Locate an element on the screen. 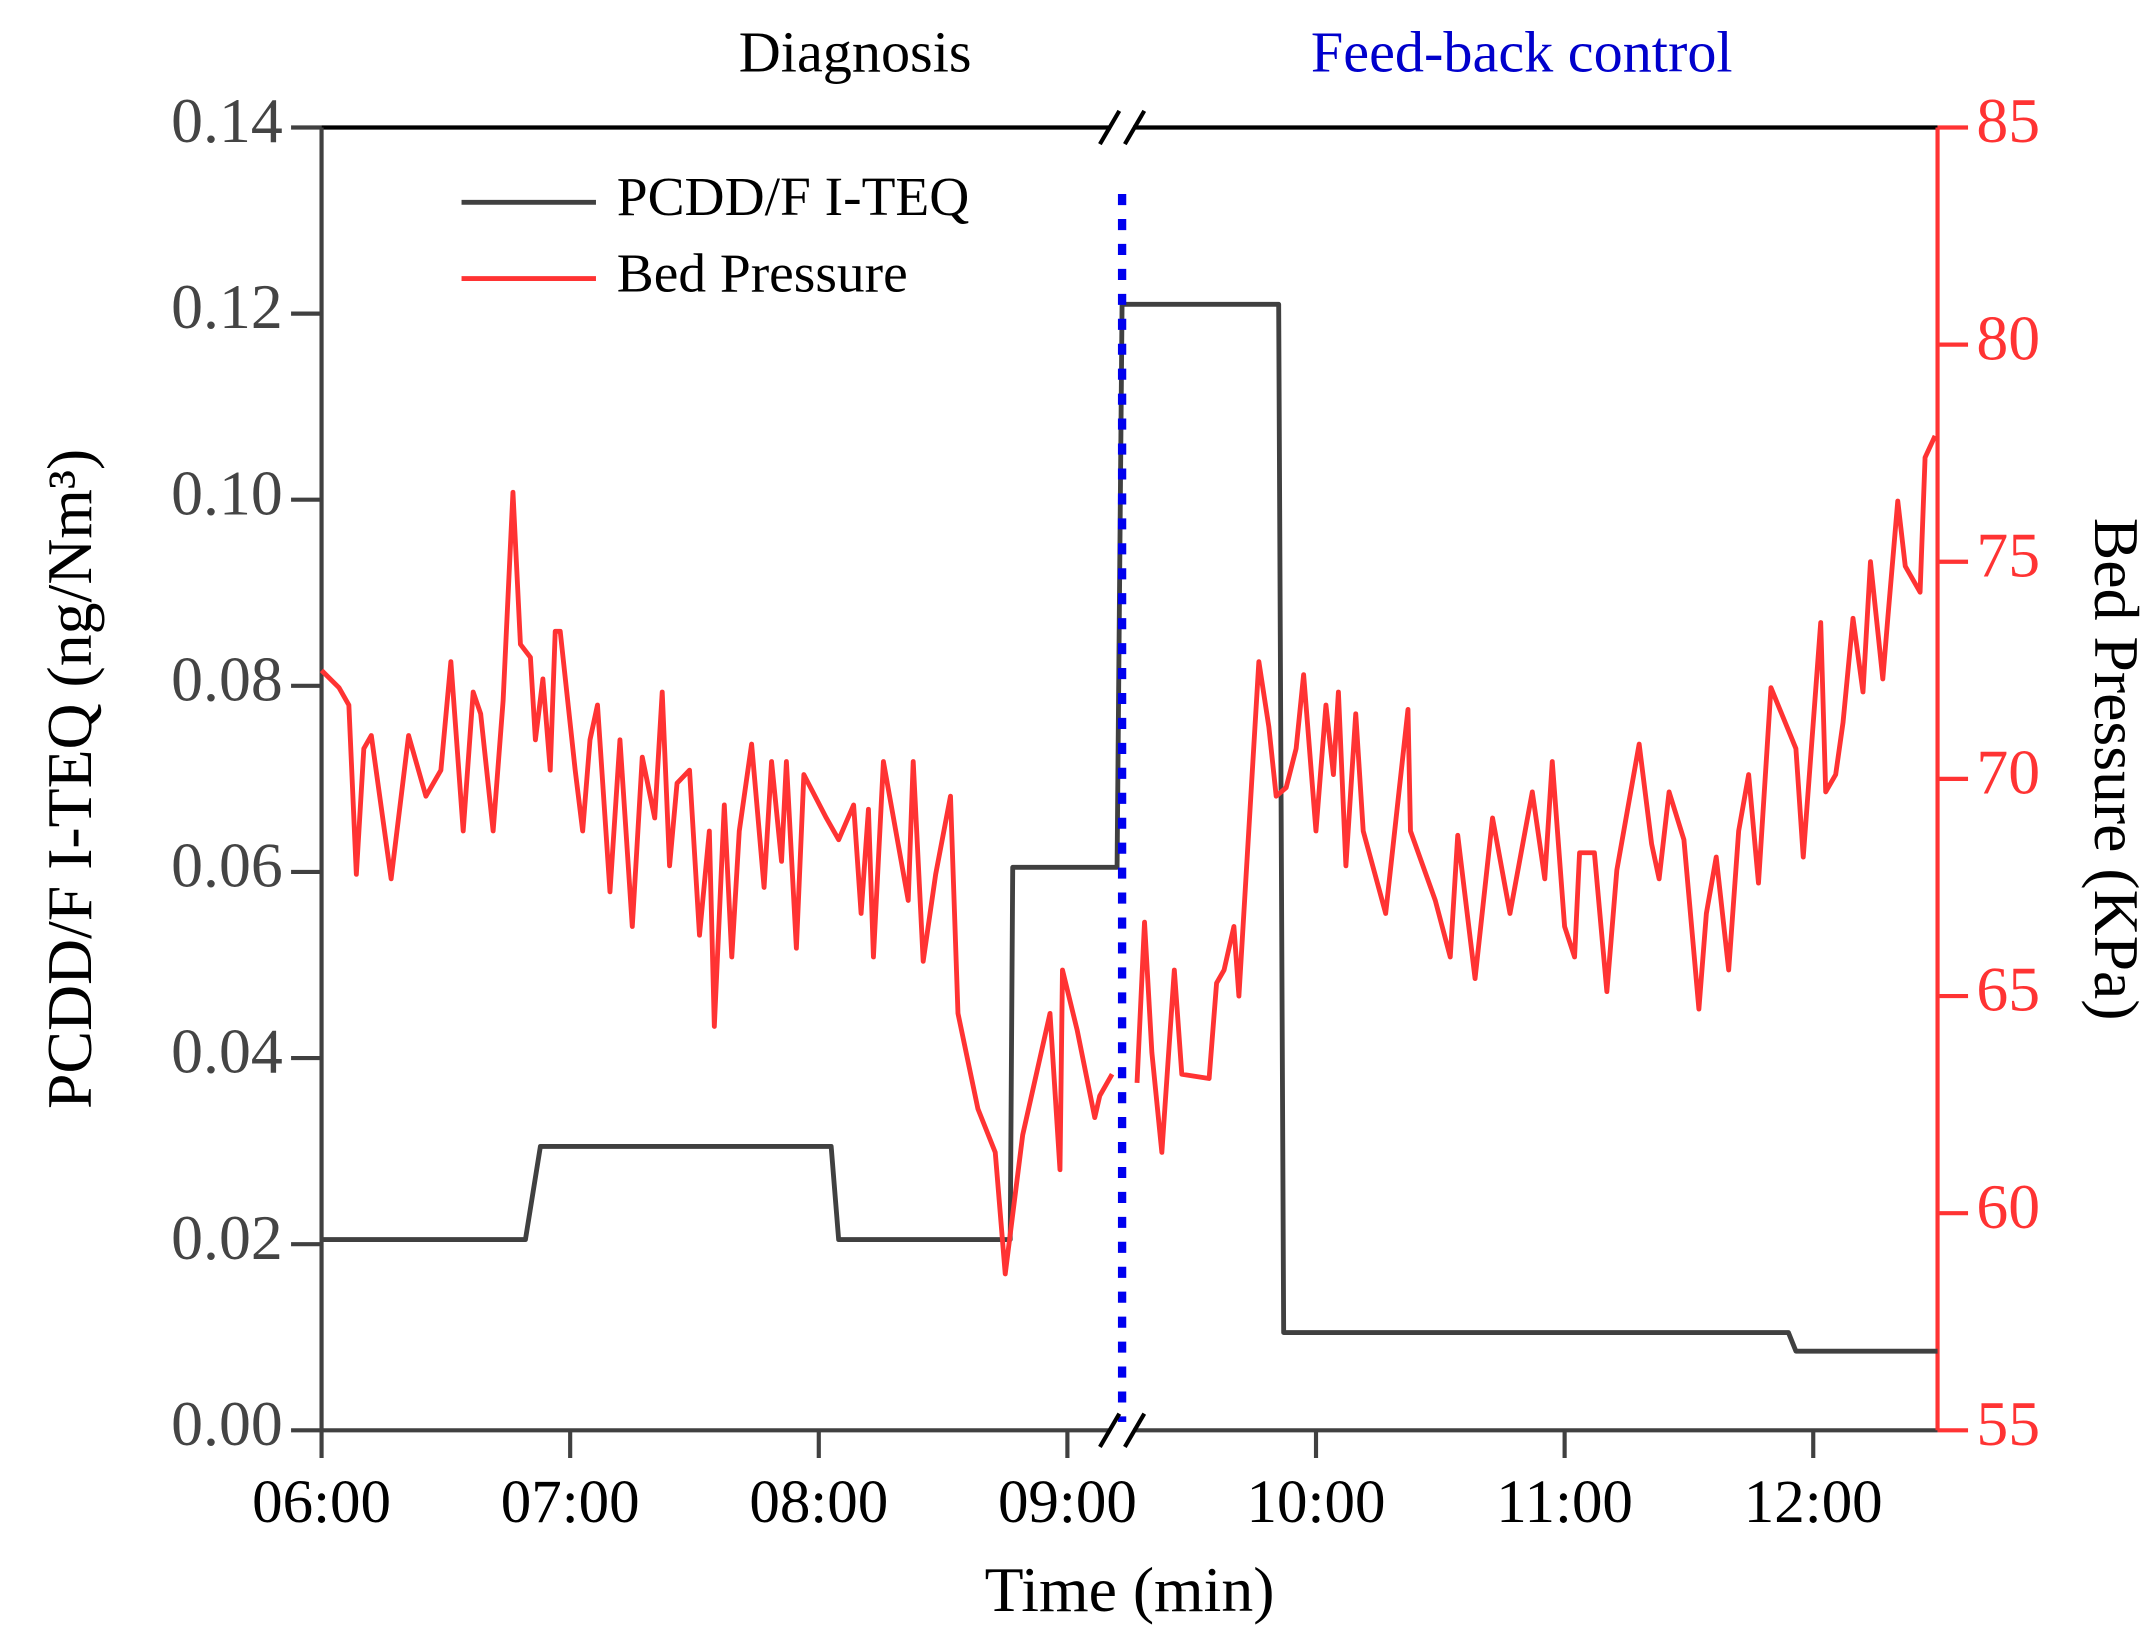  y-tick-label: 0.12 is located at coordinates (227, 306).